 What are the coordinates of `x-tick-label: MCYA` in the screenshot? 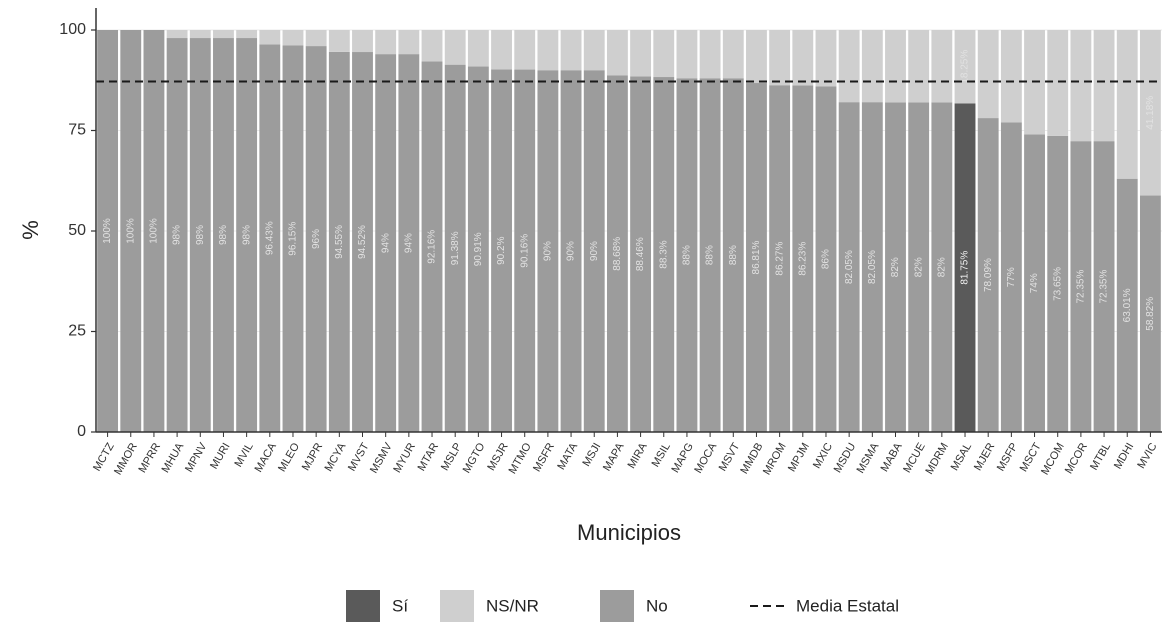 It's located at (336, 456).